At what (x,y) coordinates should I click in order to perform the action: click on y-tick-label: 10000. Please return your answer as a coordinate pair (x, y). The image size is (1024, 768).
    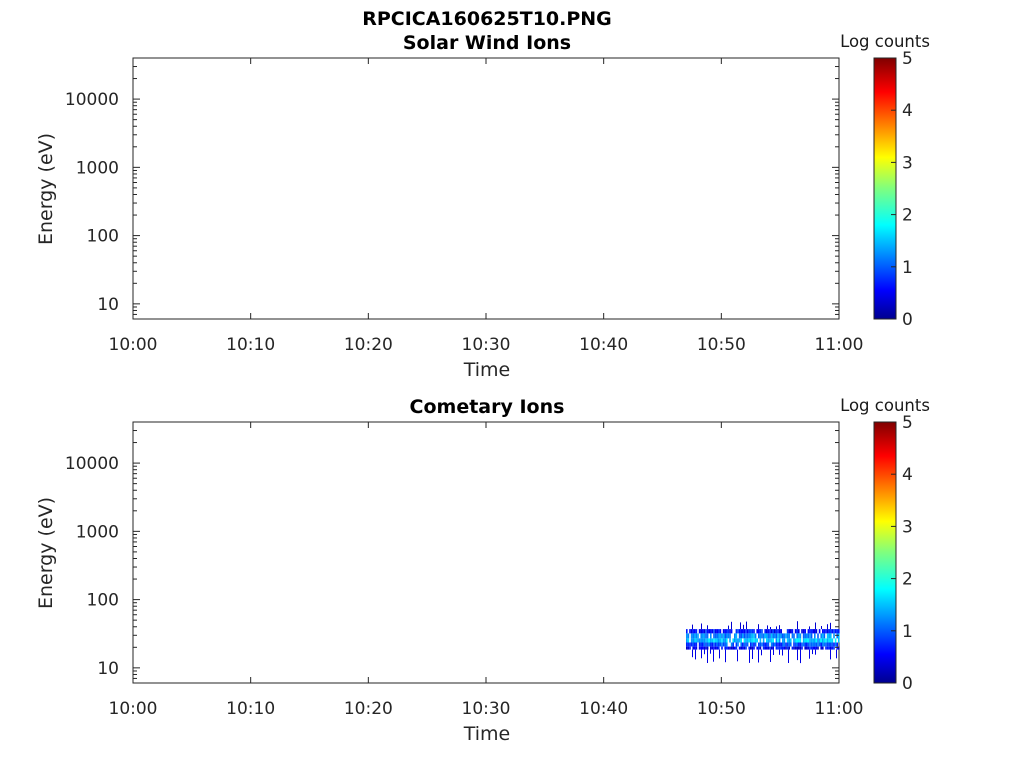
    Looking at the image, I should click on (92, 464).